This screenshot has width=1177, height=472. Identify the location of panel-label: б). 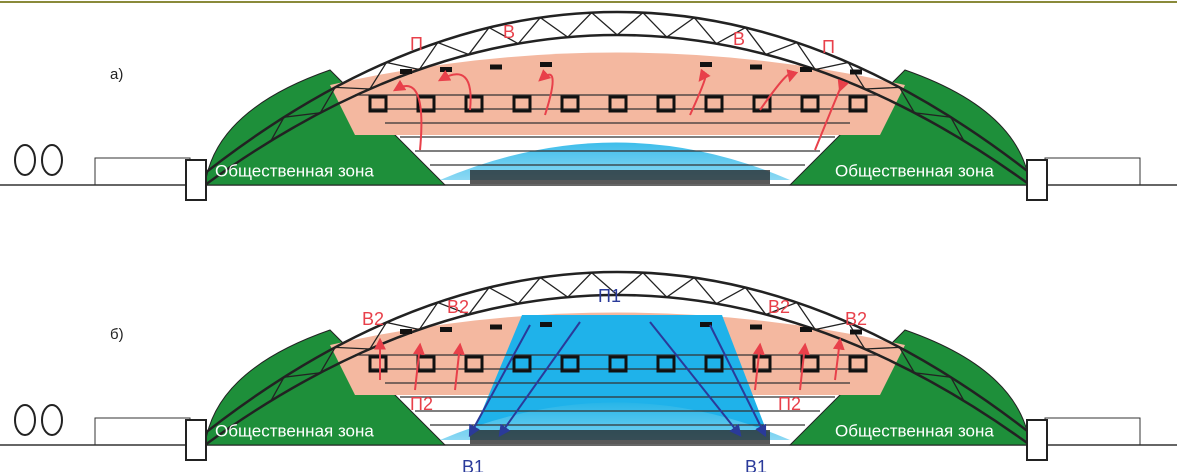
(117, 334).